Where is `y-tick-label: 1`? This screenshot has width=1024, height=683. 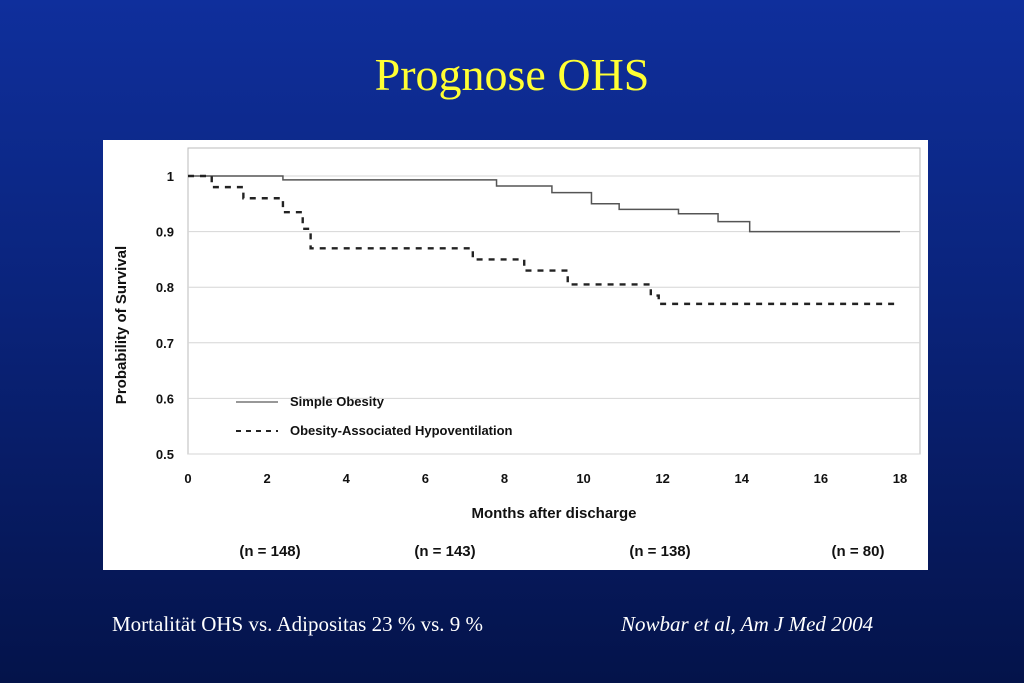 y-tick-label: 1 is located at coordinates (170, 176).